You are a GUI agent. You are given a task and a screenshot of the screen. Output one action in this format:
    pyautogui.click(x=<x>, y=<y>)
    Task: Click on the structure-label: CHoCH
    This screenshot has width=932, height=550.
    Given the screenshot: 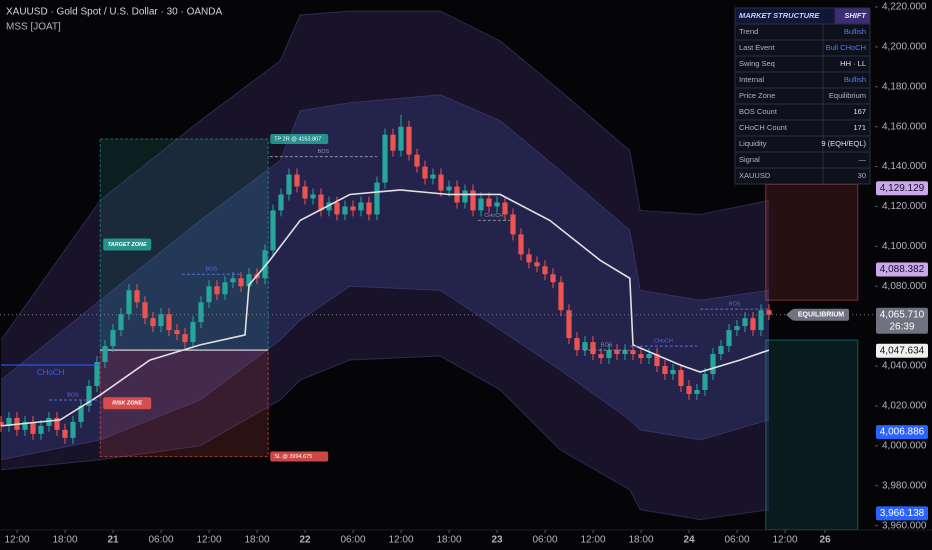 What is the action you would take?
    pyautogui.click(x=663, y=342)
    